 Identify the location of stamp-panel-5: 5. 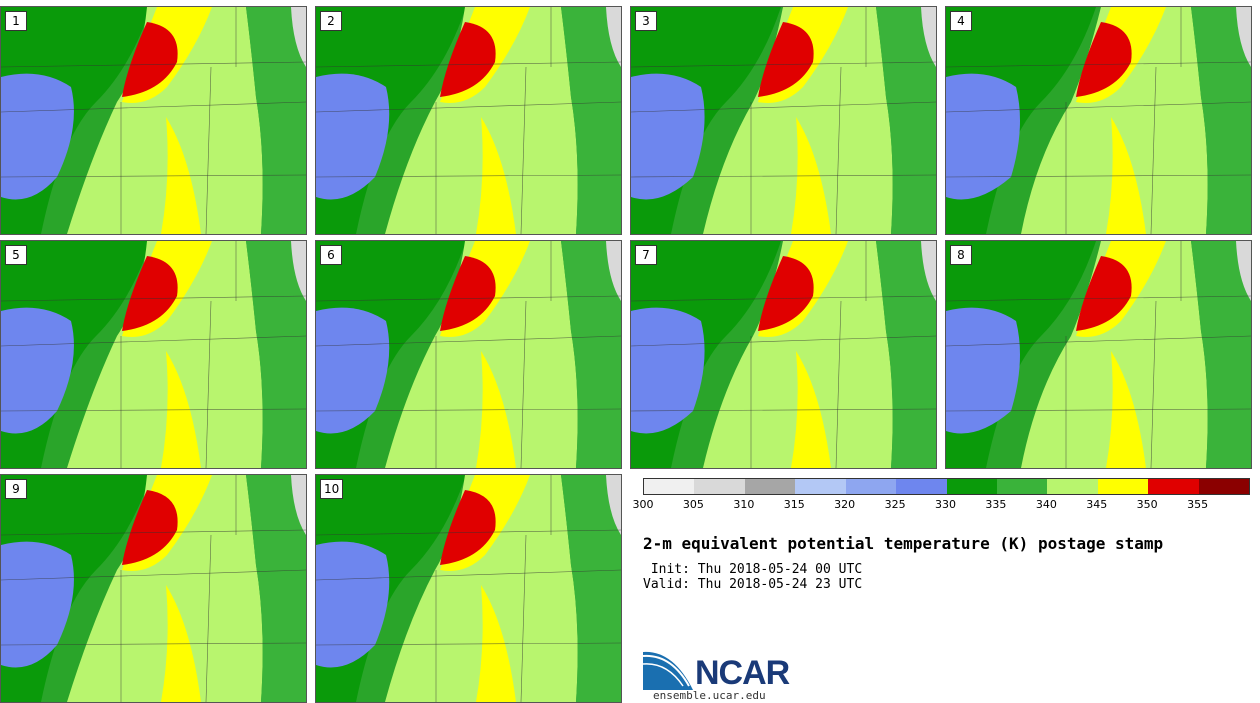
(153, 354).